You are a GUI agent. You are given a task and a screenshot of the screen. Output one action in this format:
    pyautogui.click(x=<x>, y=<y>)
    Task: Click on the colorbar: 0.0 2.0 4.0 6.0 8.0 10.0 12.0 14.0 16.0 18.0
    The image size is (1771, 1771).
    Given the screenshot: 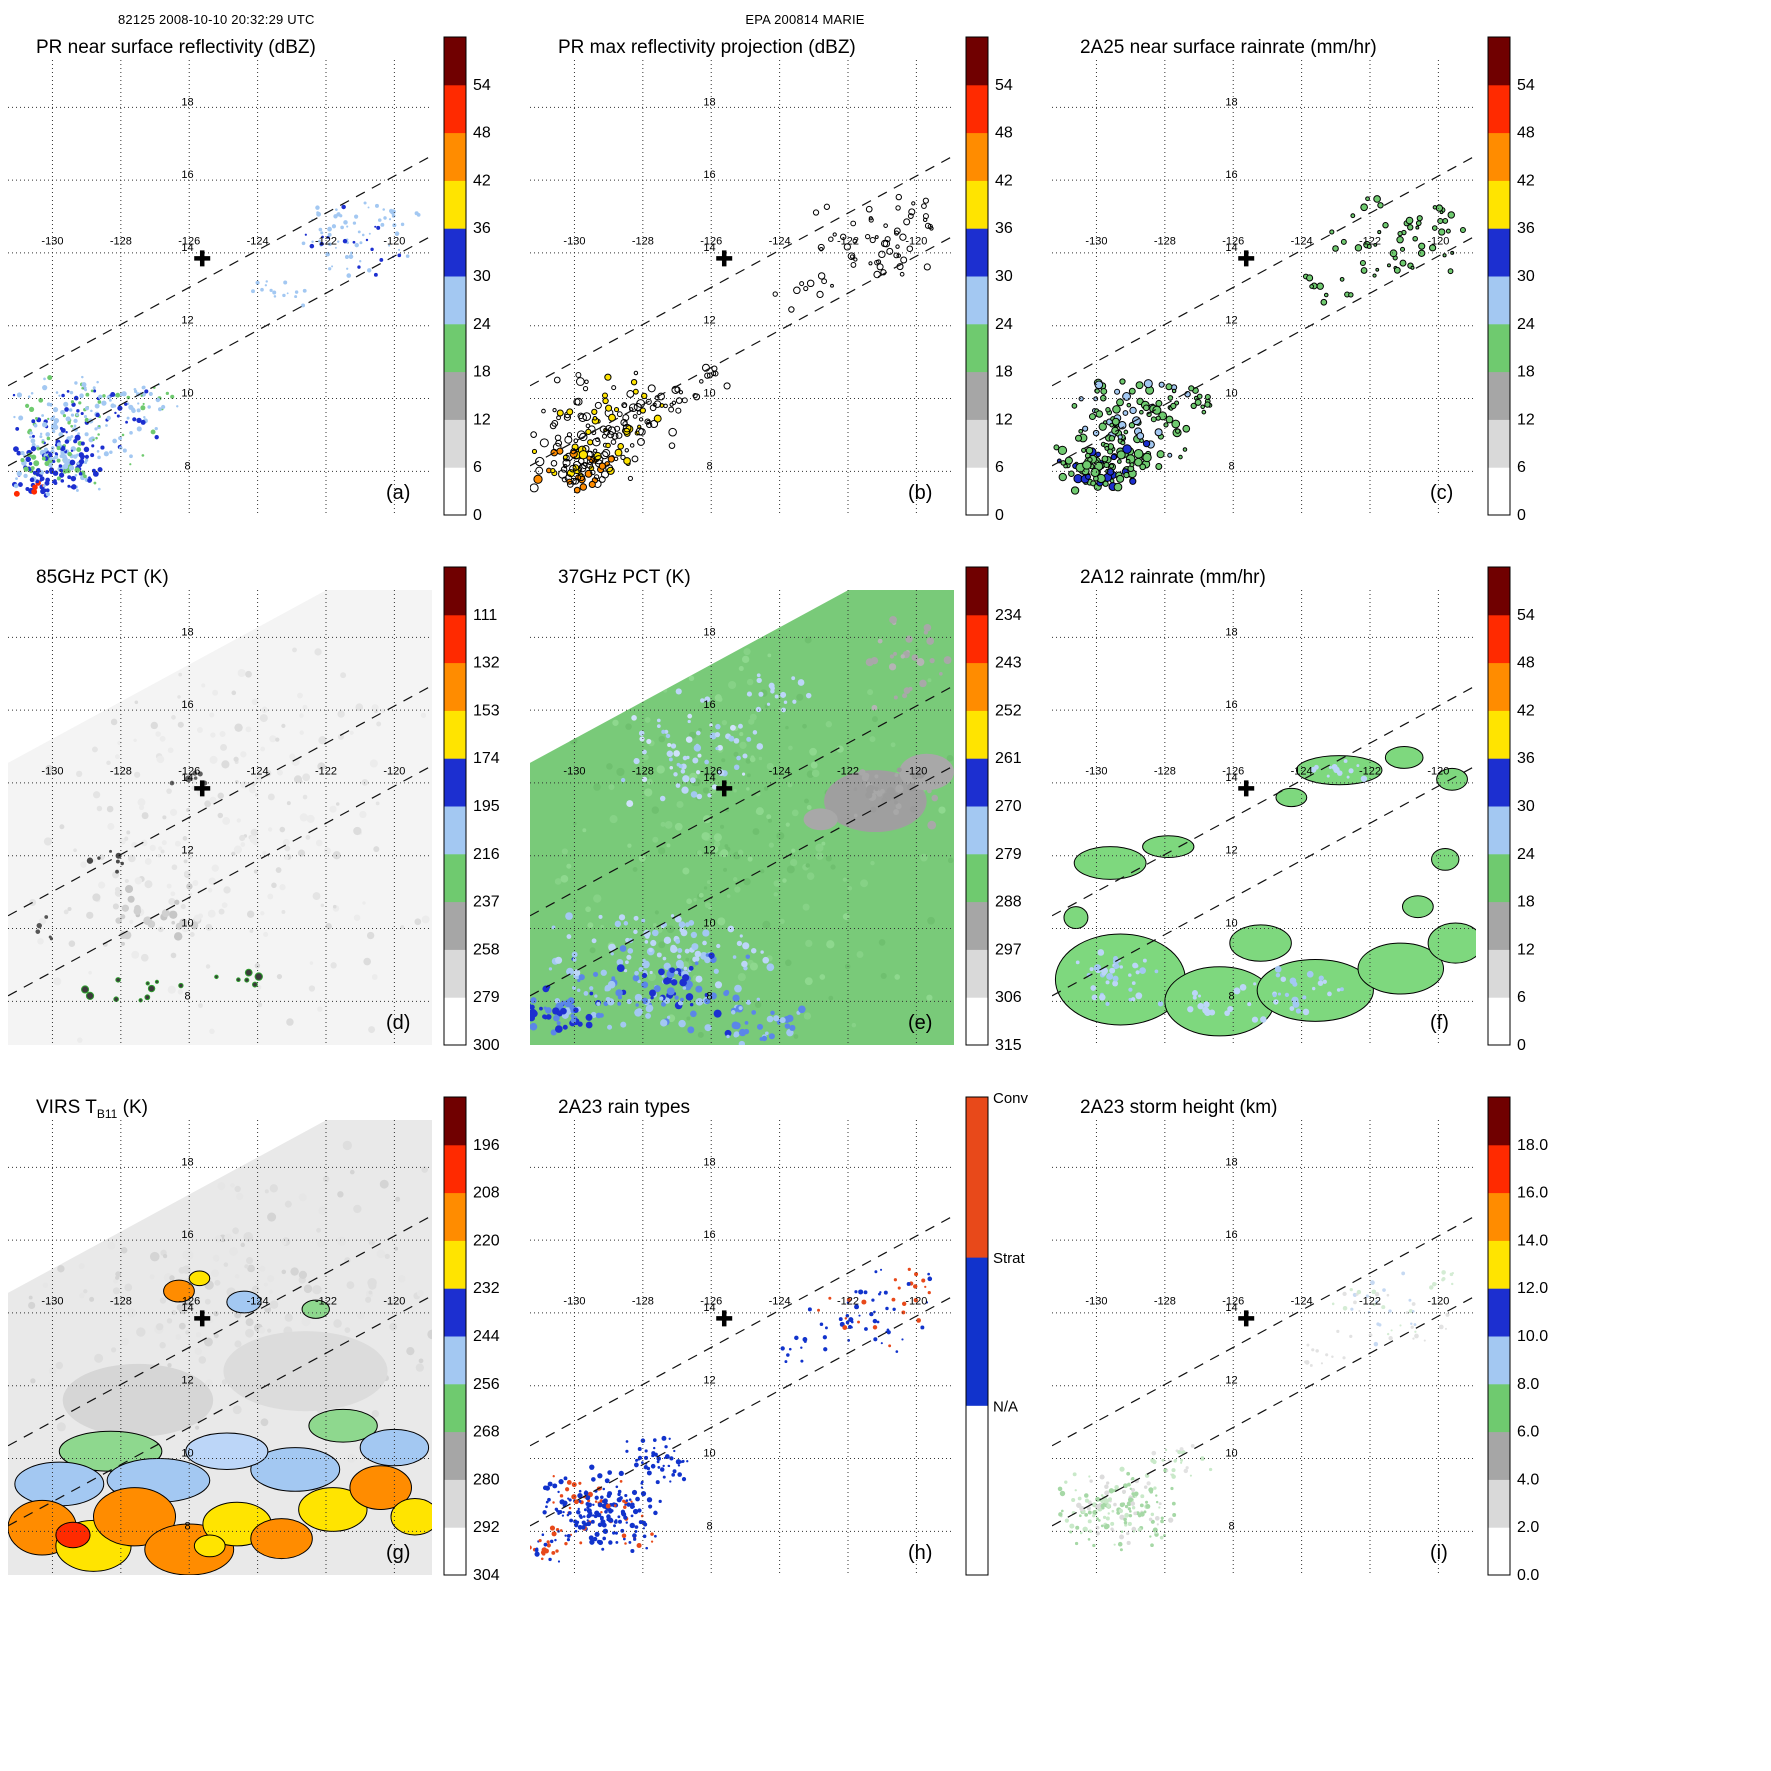 What is the action you would take?
    pyautogui.click(x=1517, y=1340)
    